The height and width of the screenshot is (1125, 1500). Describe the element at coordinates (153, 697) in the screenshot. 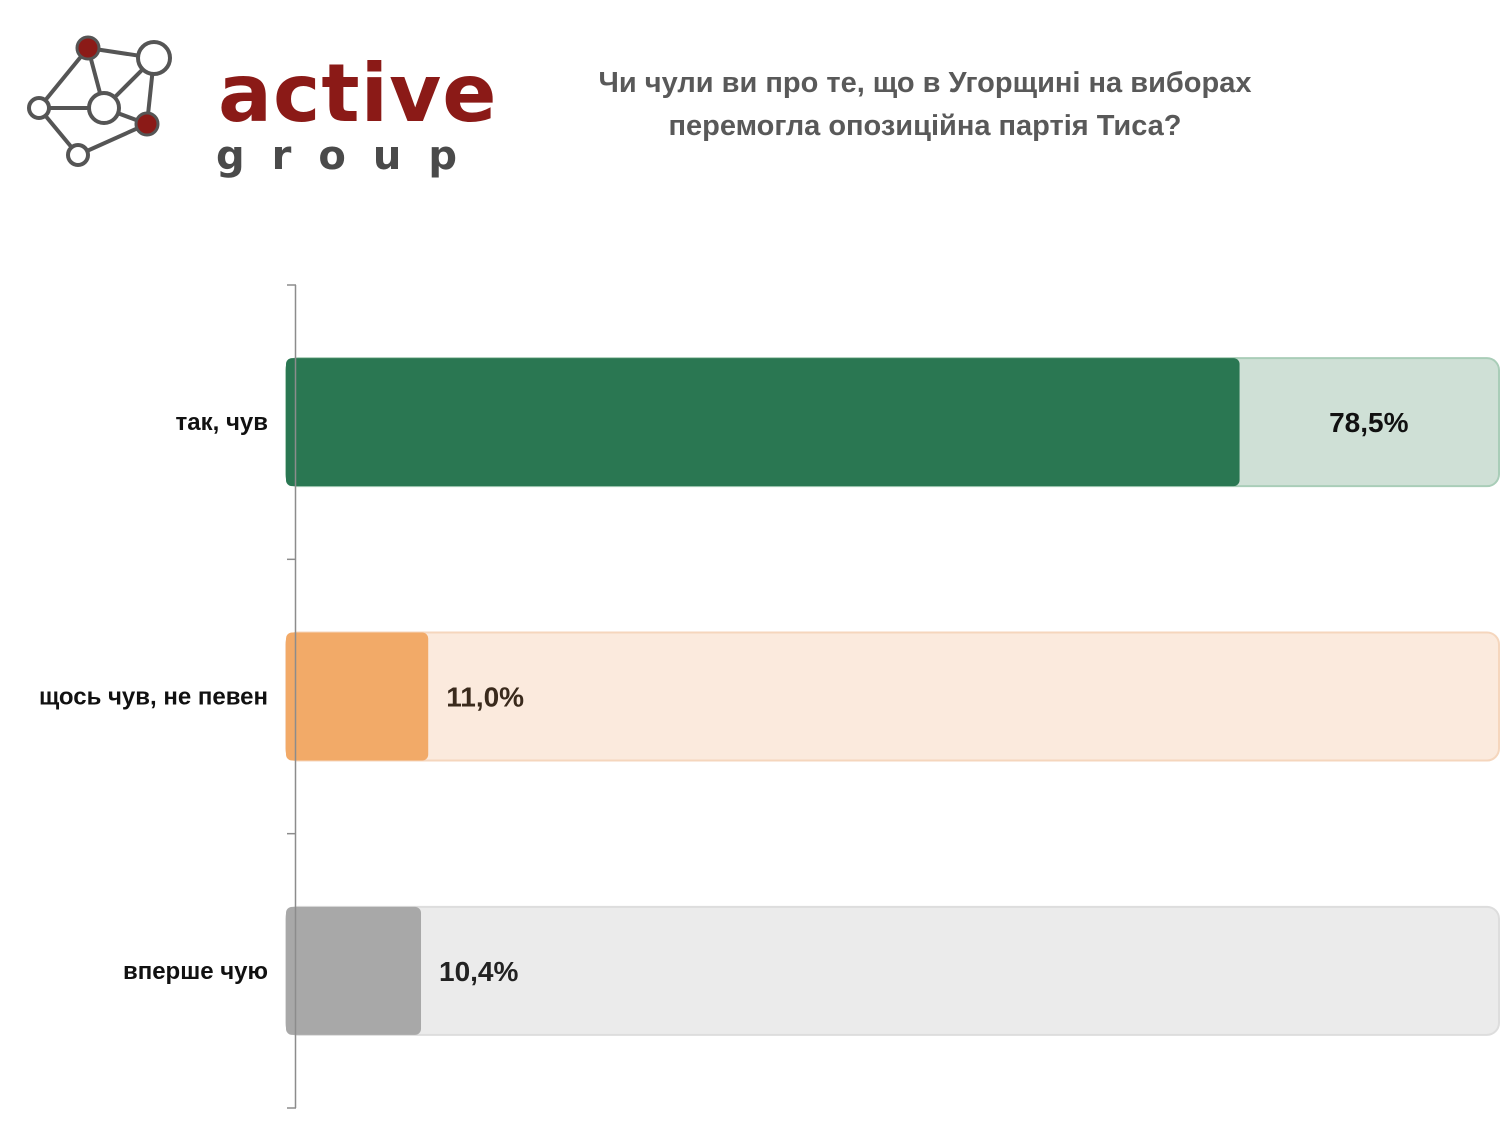

I see `category-label: щось чув, не певен` at that location.